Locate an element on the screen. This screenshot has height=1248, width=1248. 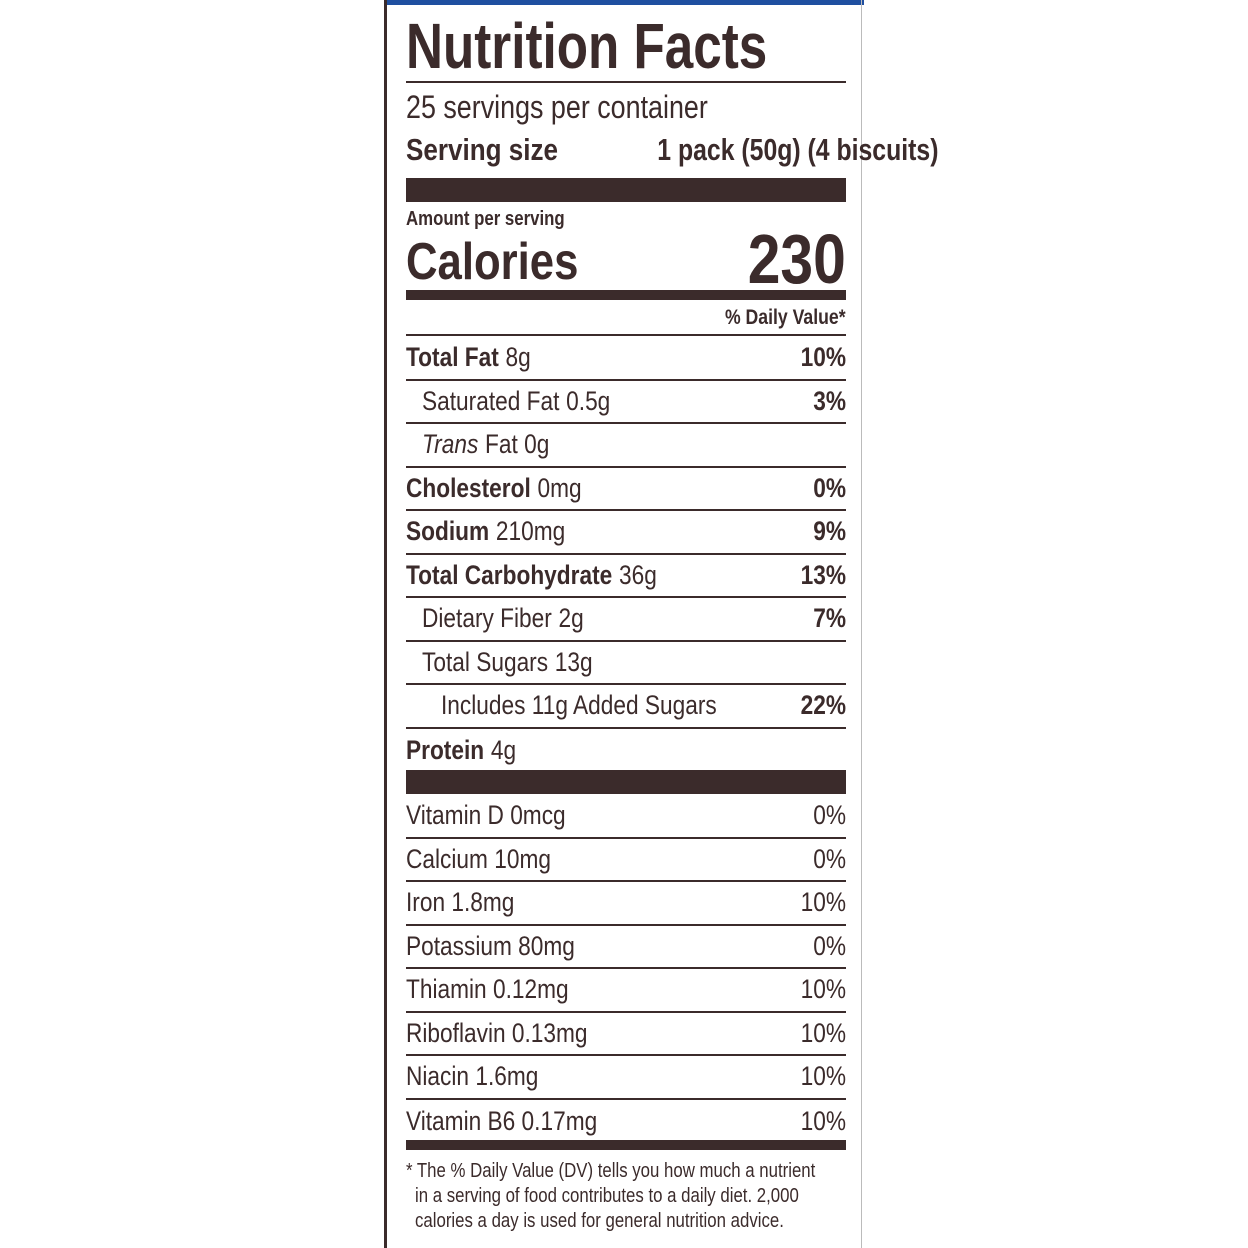
vitamin-row: Niacin 1.6mg 10% is located at coordinates (626, 1078).